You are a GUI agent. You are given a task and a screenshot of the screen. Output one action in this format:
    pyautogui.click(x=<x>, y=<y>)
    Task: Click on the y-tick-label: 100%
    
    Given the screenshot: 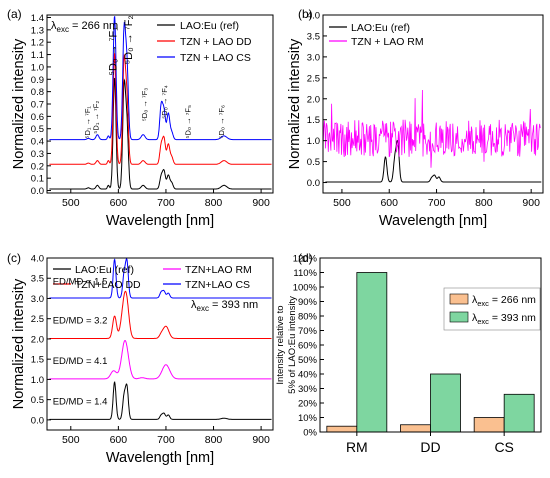 What is the action you would take?
    pyautogui.click(x=305, y=288)
    